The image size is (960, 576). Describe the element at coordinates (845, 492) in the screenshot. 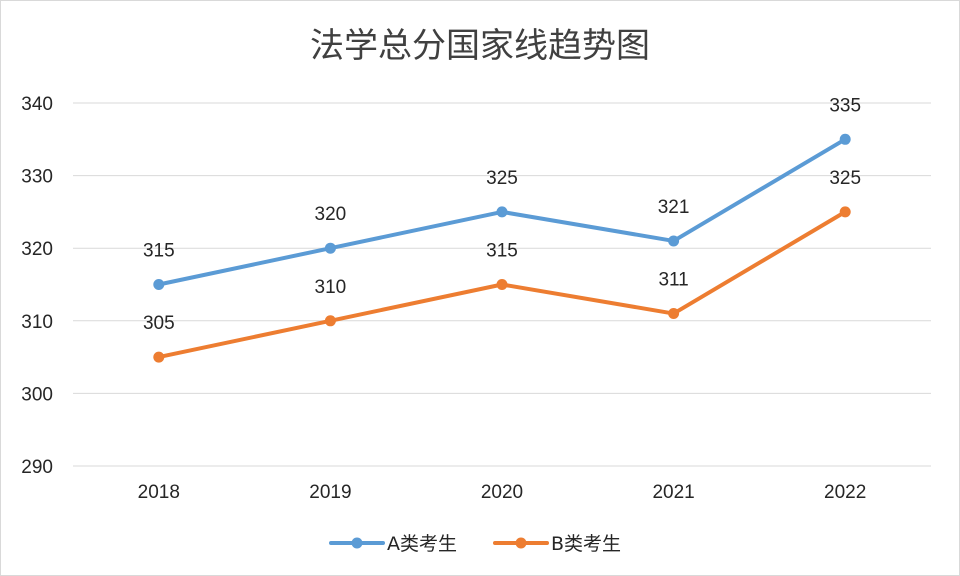

I see `x-tick-label: 2022` at that location.